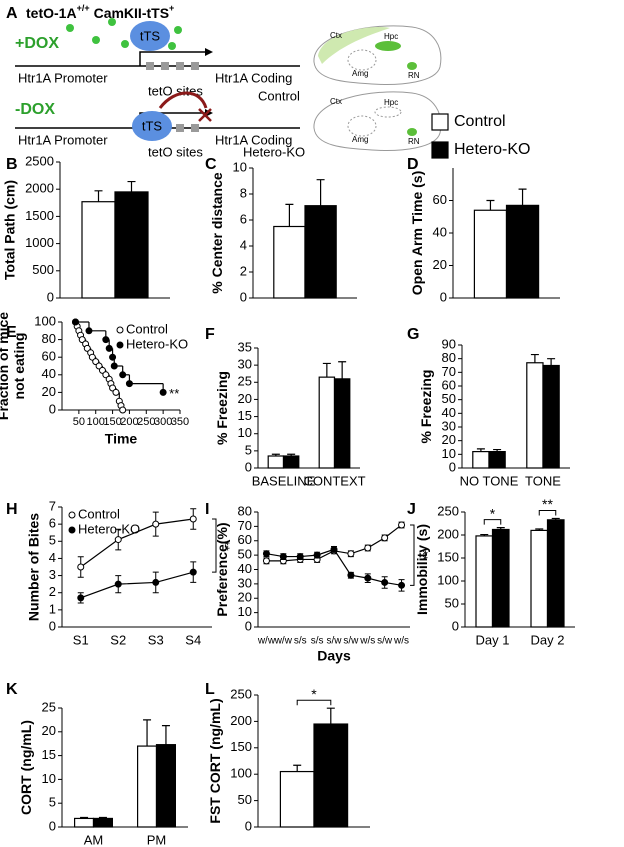 Image resolution: width=624 pixels, height=847 pixels. I want to click on title-part: tetO-1A, so click(51, 13).